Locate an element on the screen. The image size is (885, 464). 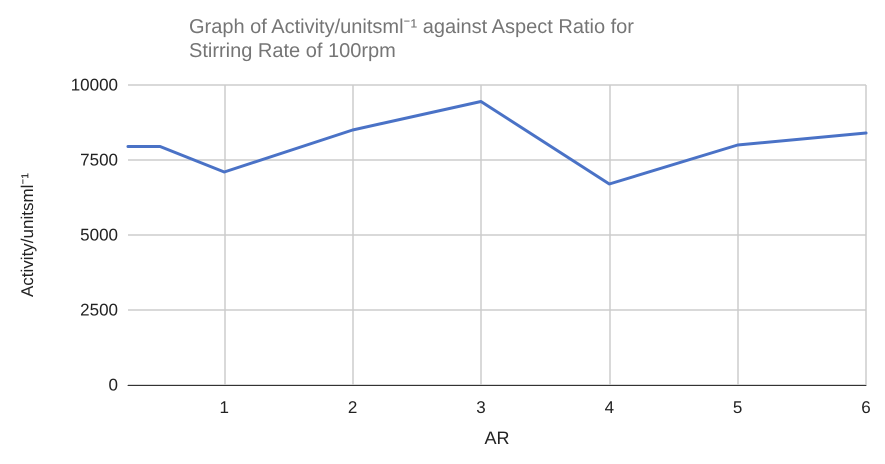
chart-title: Graph of Activity/unitsml⁻¹ against Aspect Ratio for Stirring Rate of 100rpm is located at coordinates (411, 39).